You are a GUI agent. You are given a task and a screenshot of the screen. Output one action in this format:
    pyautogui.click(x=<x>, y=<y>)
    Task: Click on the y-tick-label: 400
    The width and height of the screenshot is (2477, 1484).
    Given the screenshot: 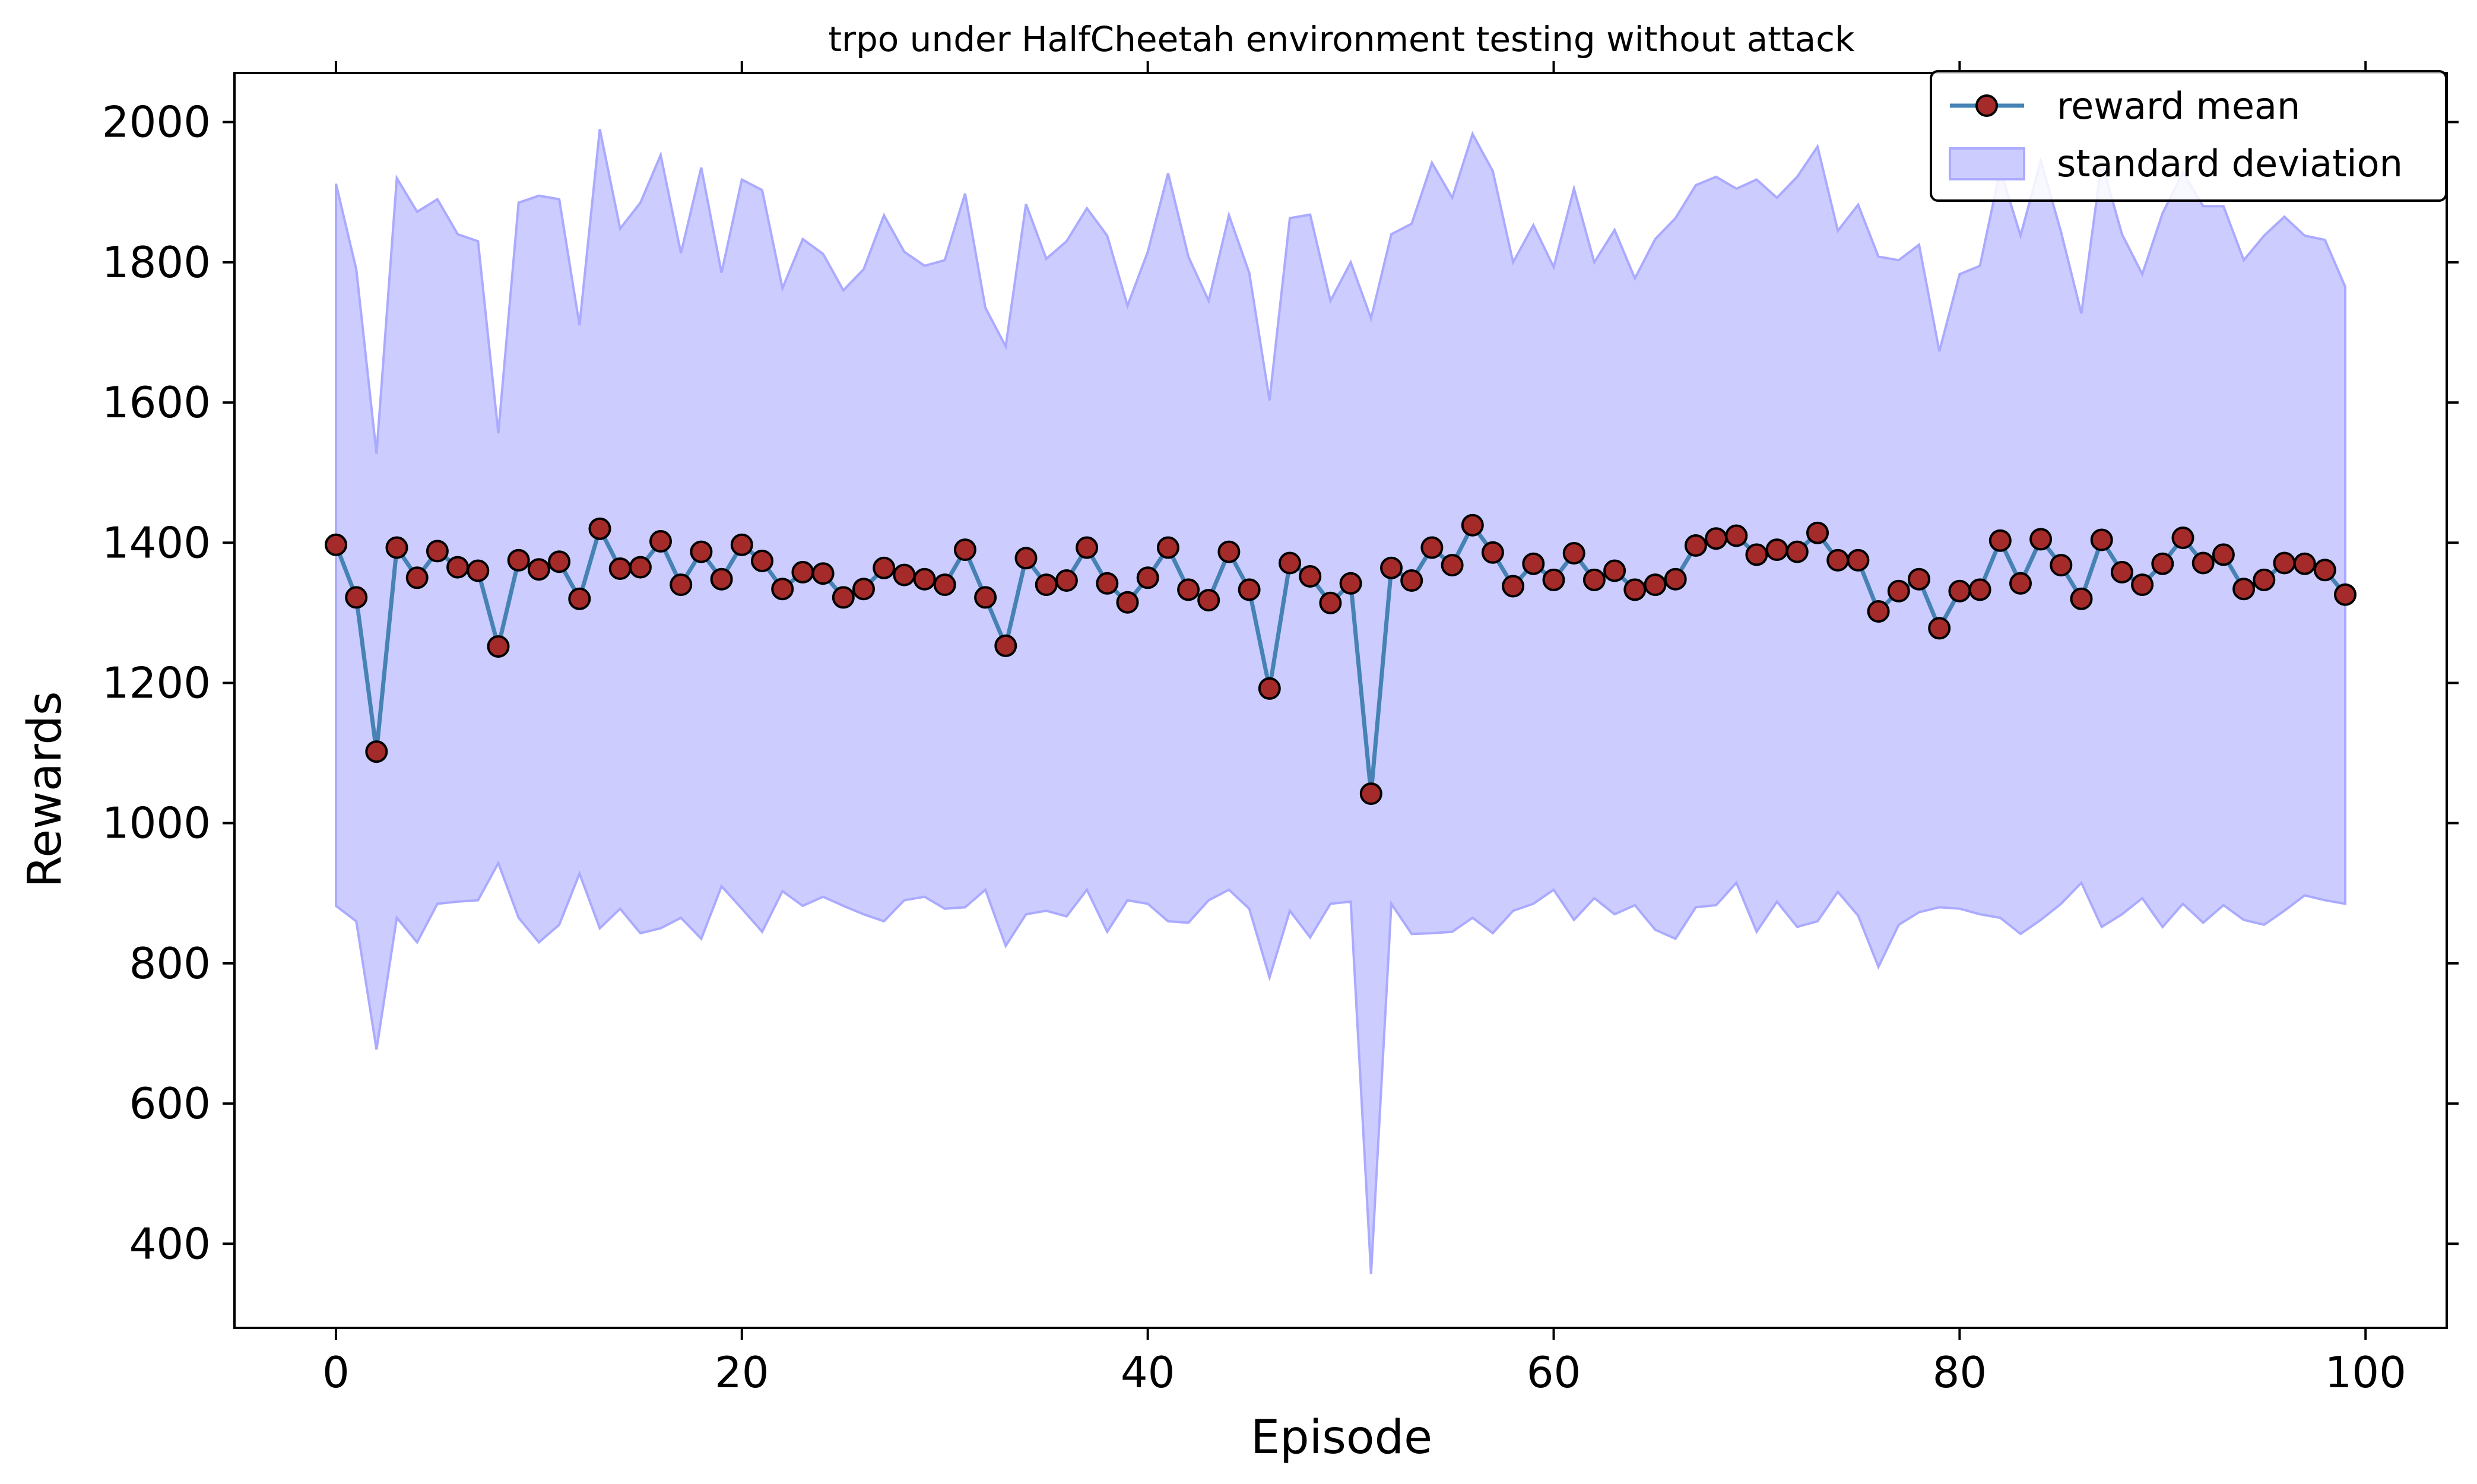 What is the action you would take?
    pyautogui.click(x=170, y=1244)
    